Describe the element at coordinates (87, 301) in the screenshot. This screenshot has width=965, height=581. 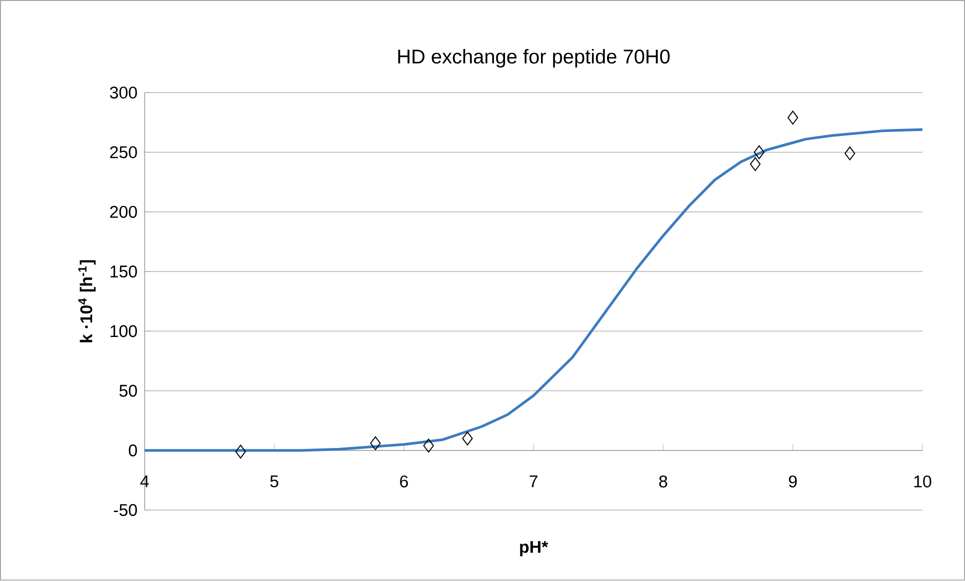
I see `y-axis-title: k ·10$^{4}$ [h$^{-1}$]` at that location.